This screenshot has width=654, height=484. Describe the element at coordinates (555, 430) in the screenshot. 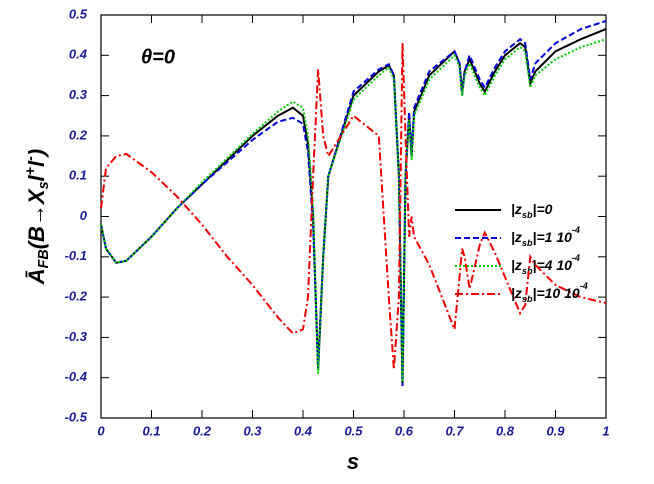

I see `x-tick-label: 0.9` at that location.